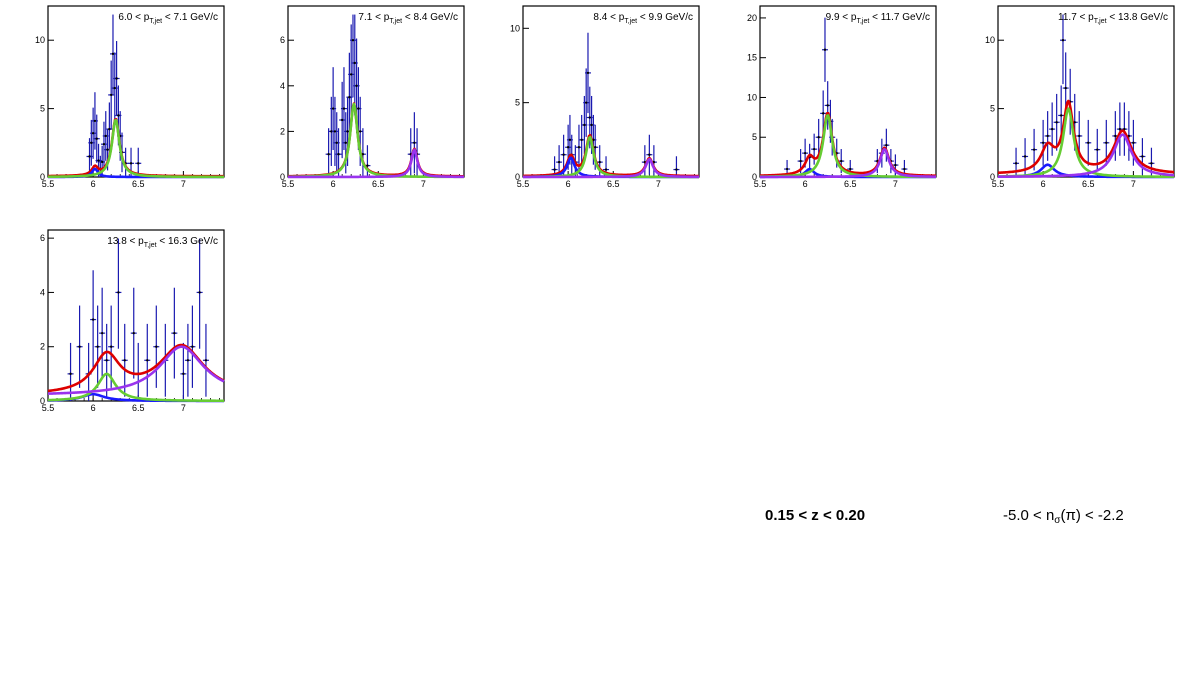 This screenshot has width=1181, height=677. What do you see at coordinates (1092, 515) in the screenshot?
I see `nsigma-suffix: (π) < -2.2` at bounding box center [1092, 515].